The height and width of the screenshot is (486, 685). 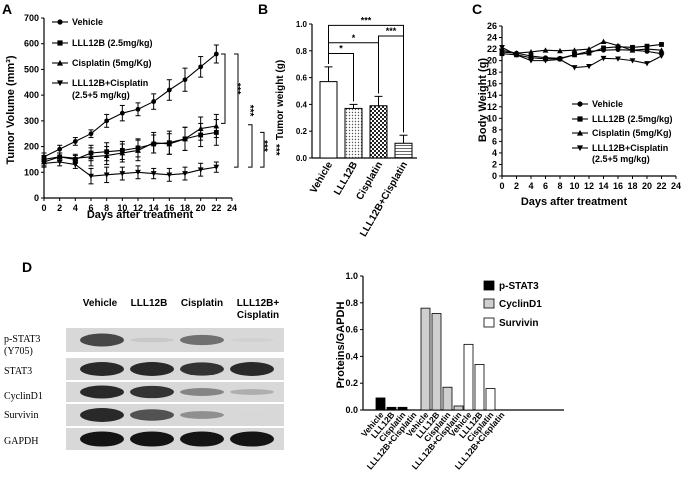 I want to click on y-tick-label: 0.8, so click(x=302, y=51).